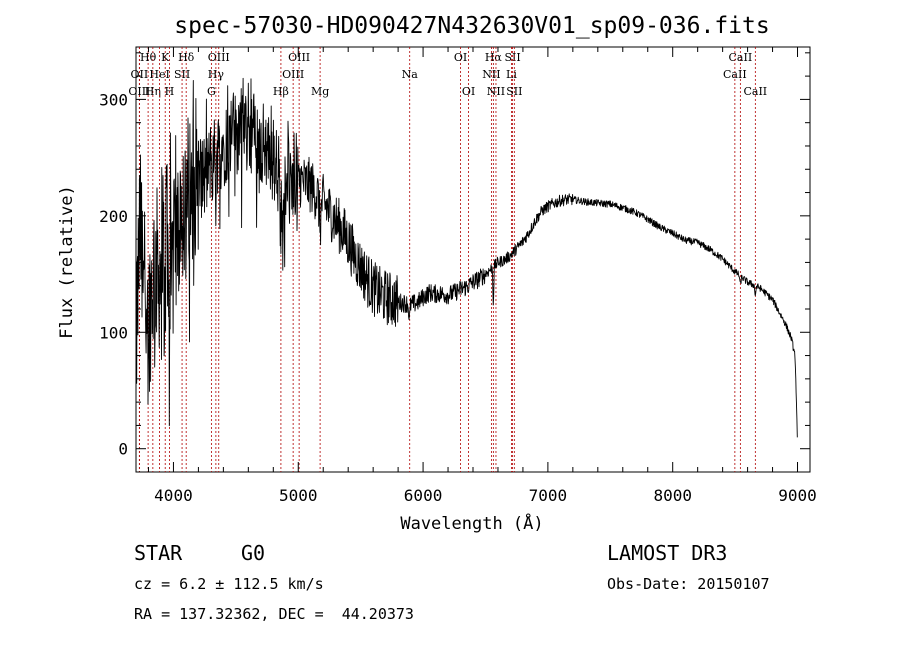 Image resolution: width=900 pixels, height=653 pixels. Describe the element at coordinates (688, 584) in the screenshot. I see `obs-date: Obs-Date: 20150107` at that location.